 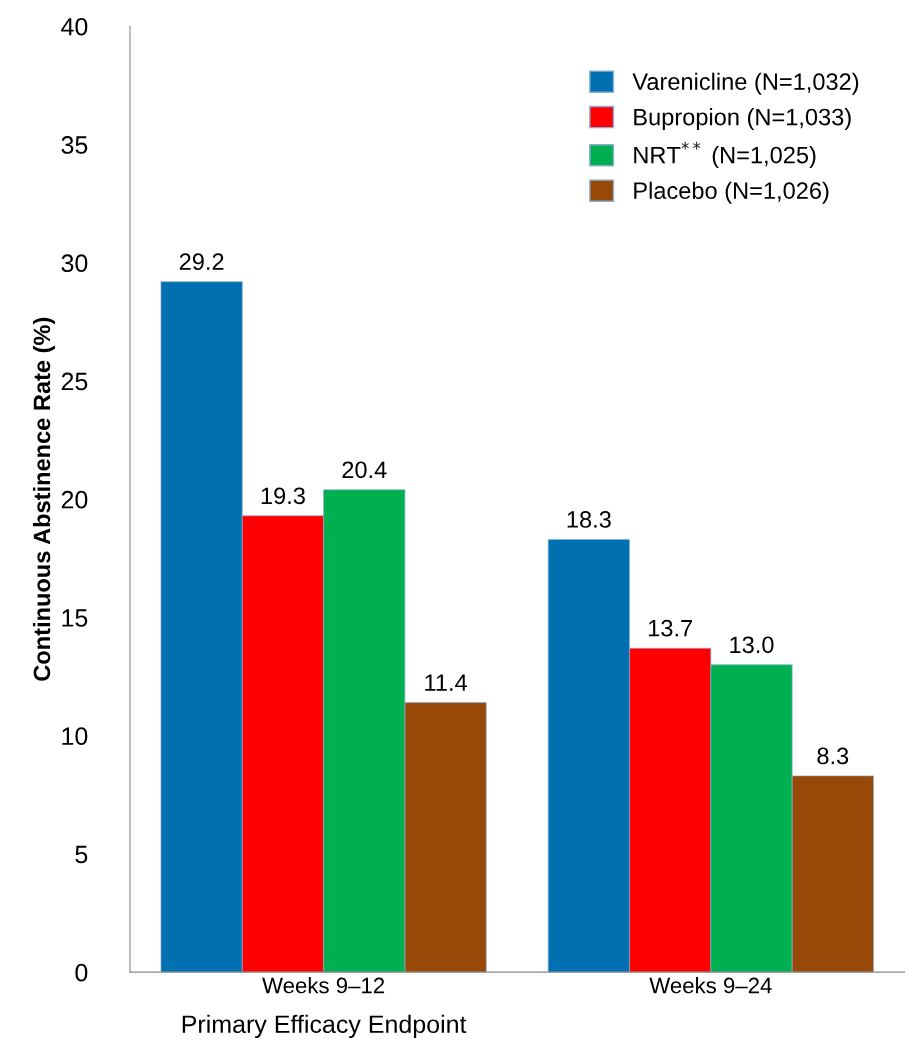 I want to click on legend-label: Varenicline (N=1,032), so click(x=745, y=83).